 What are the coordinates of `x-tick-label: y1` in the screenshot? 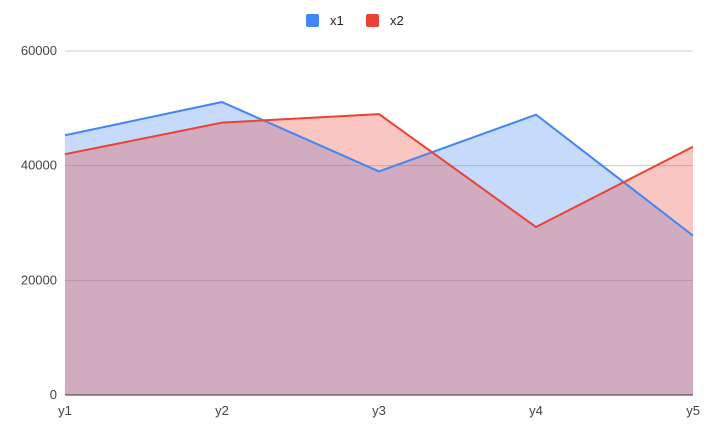 It's located at (65, 410).